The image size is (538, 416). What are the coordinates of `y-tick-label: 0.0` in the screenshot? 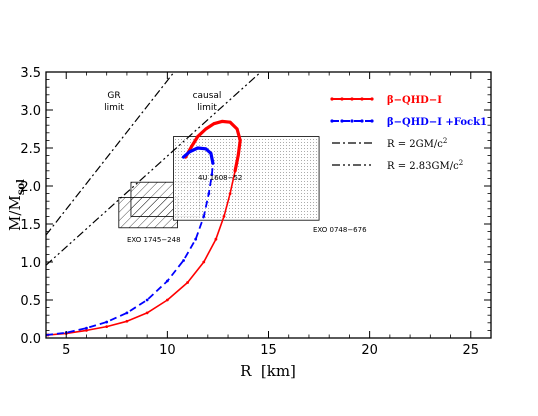 It's located at (30, 339).